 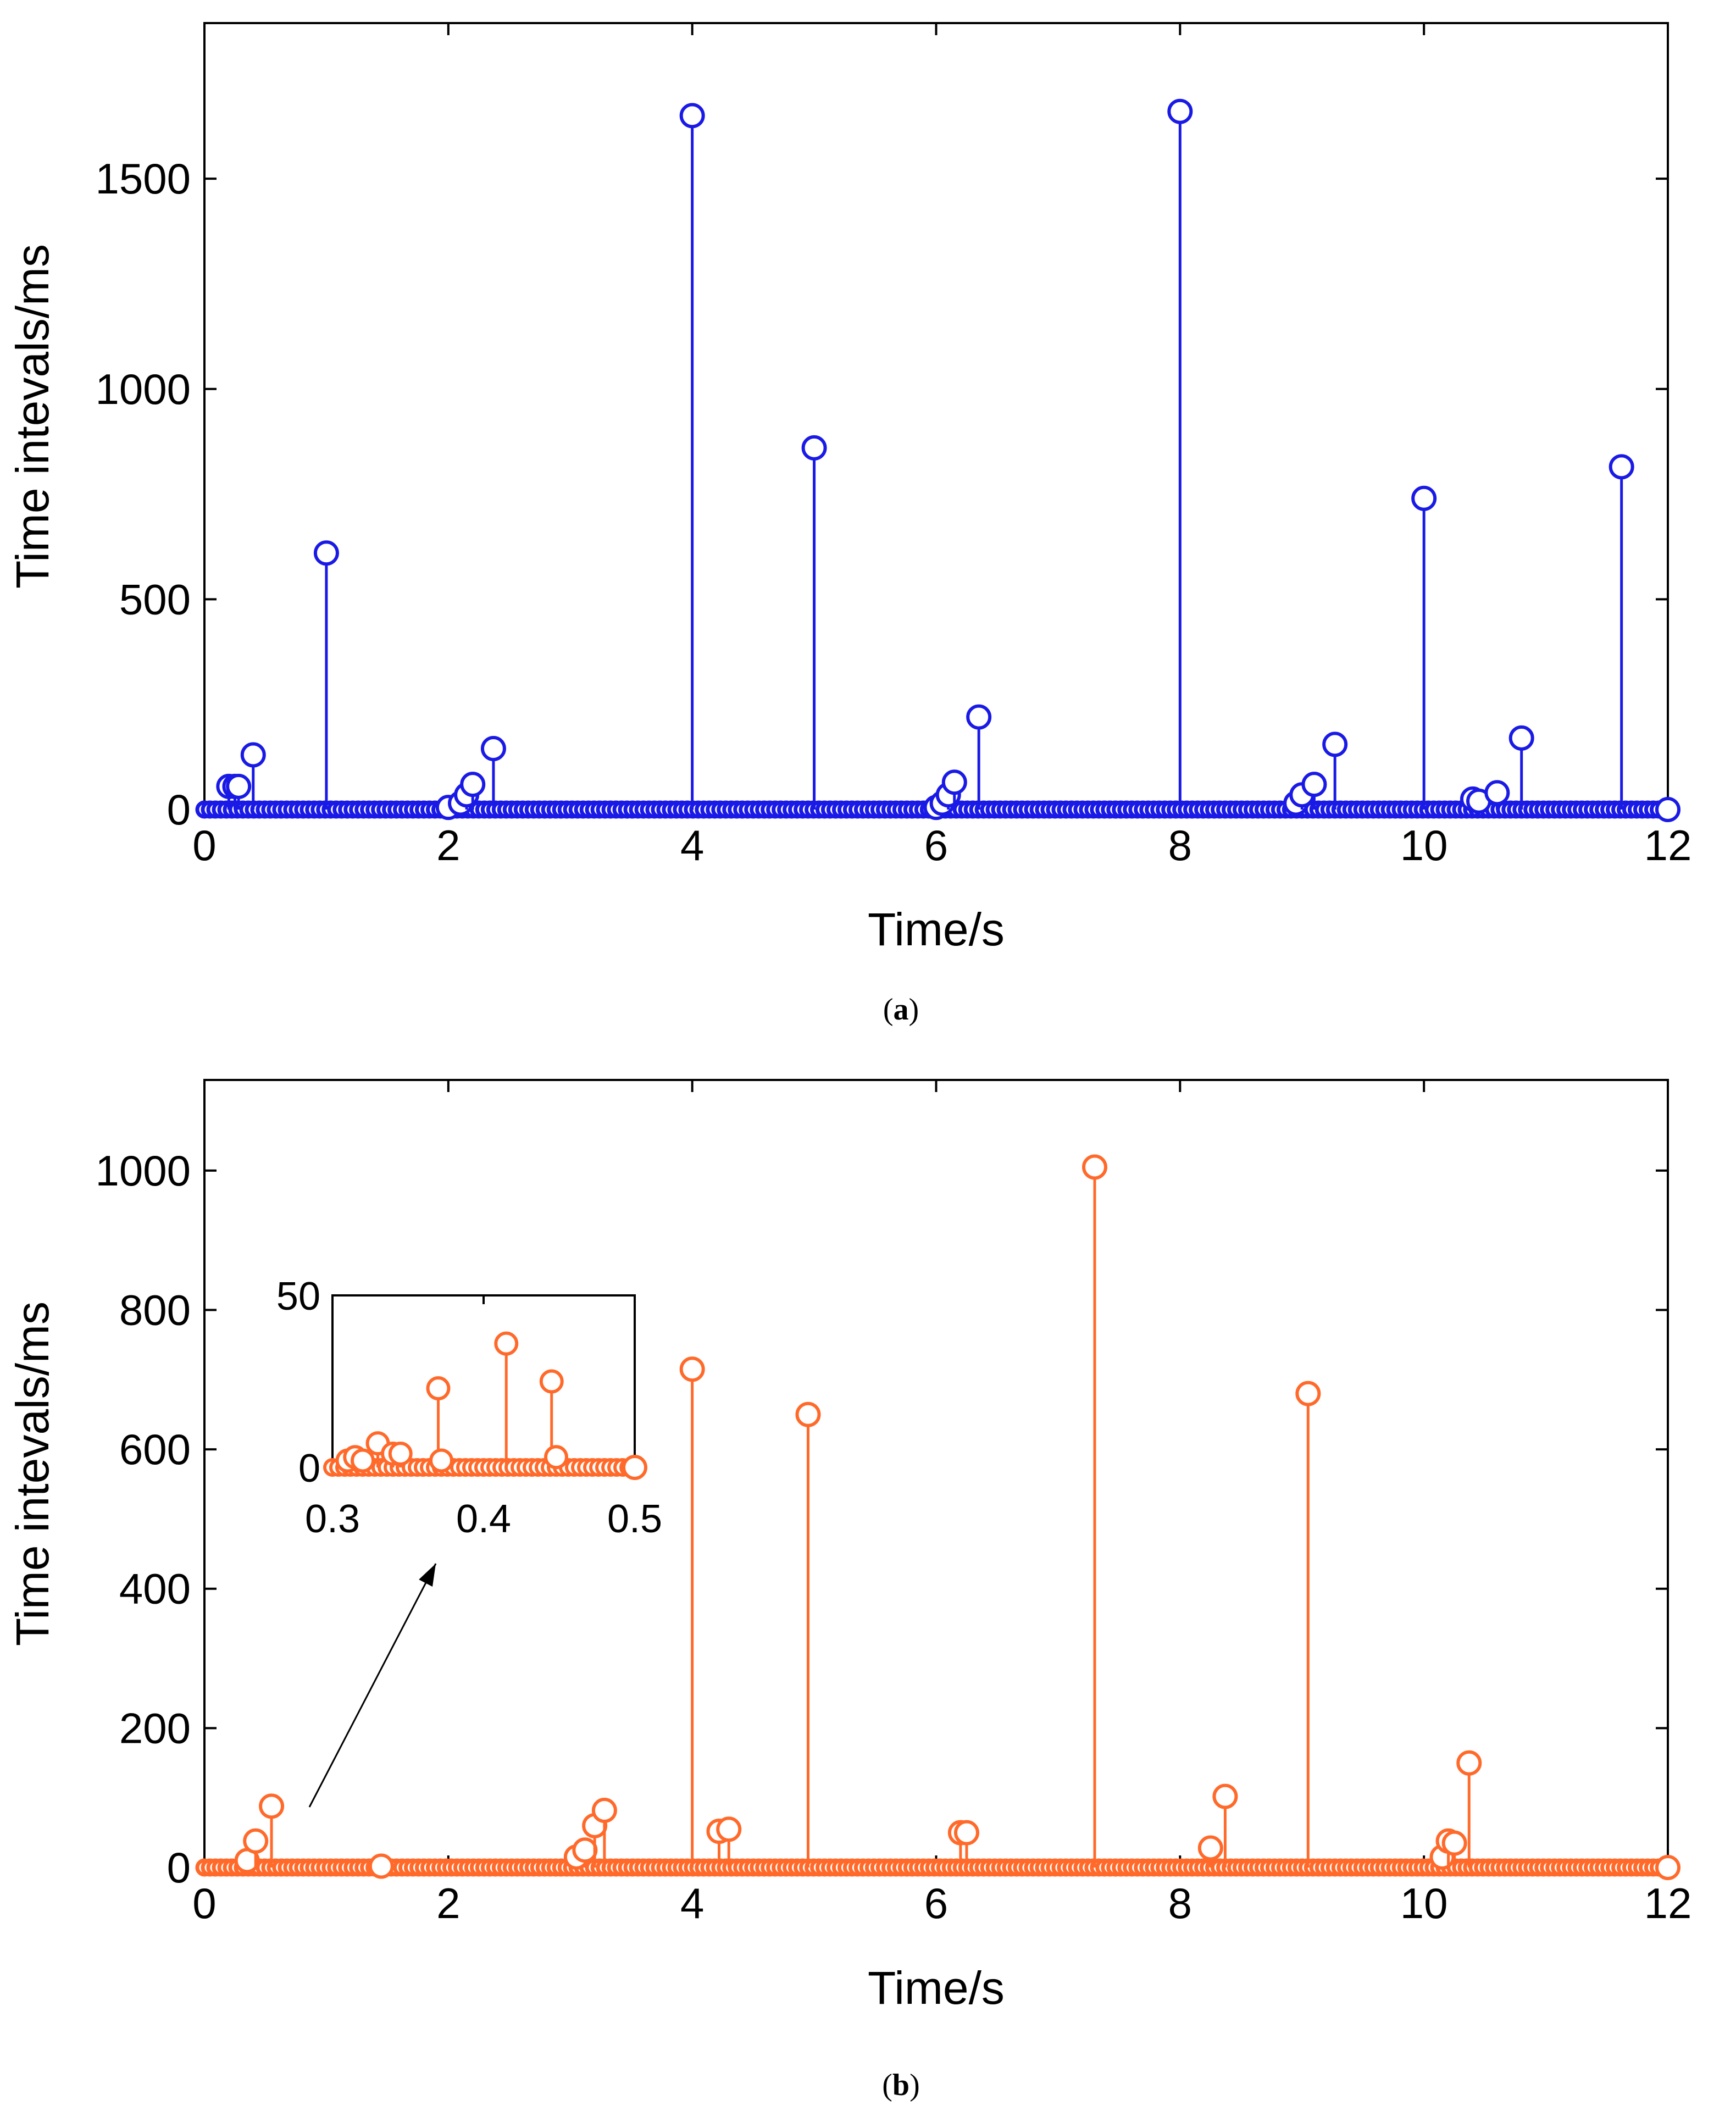 I want to click on inset-plot: 0.3 0.4 0.5 0 50, so click(x=469, y=1408).